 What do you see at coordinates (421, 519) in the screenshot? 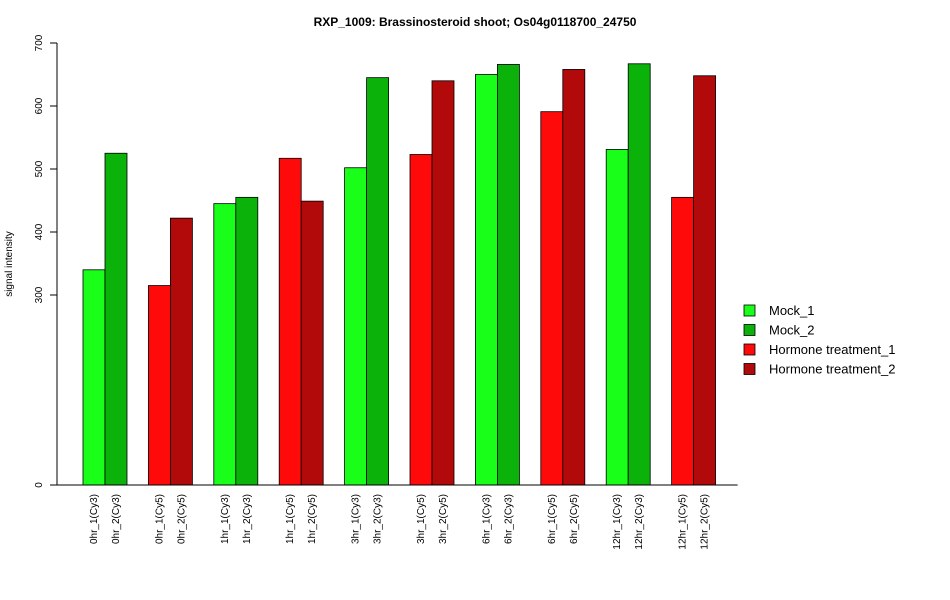
I see `x-tick-label: 3hr_1(Cy5)` at bounding box center [421, 519].